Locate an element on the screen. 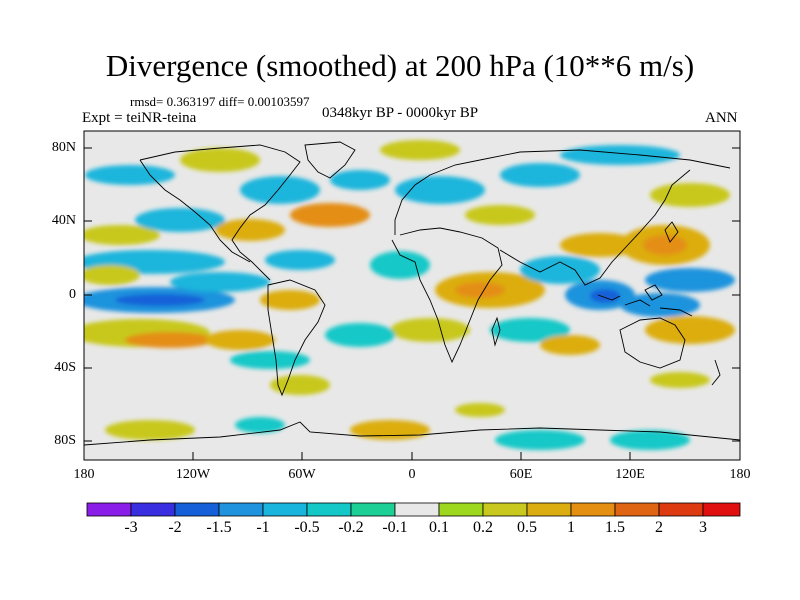 This screenshot has width=800, height=600. colorbar-label: 0.2 is located at coordinates (483, 527).